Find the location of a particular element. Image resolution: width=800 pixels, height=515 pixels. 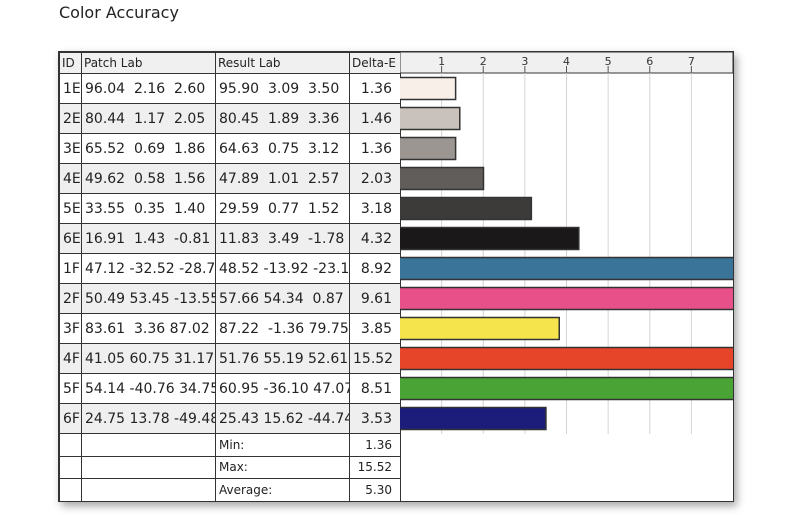

row-id: 1F is located at coordinates (70, 268).